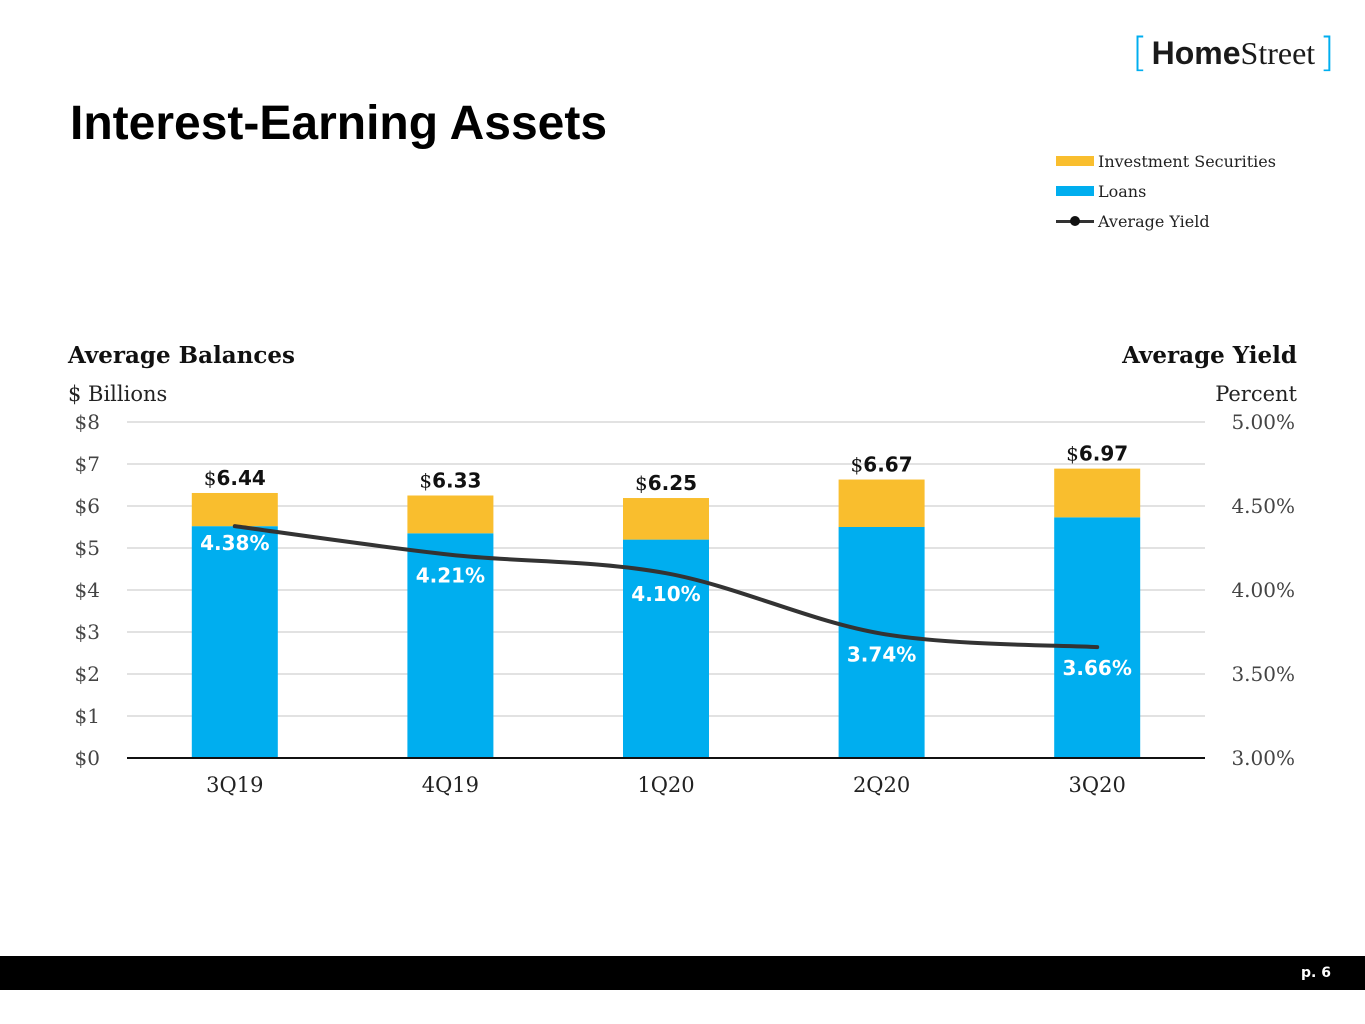 This screenshot has height=1024, width=1365. What do you see at coordinates (1263, 674) in the screenshot?
I see `y2-tick-label: 3.50%` at bounding box center [1263, 674].